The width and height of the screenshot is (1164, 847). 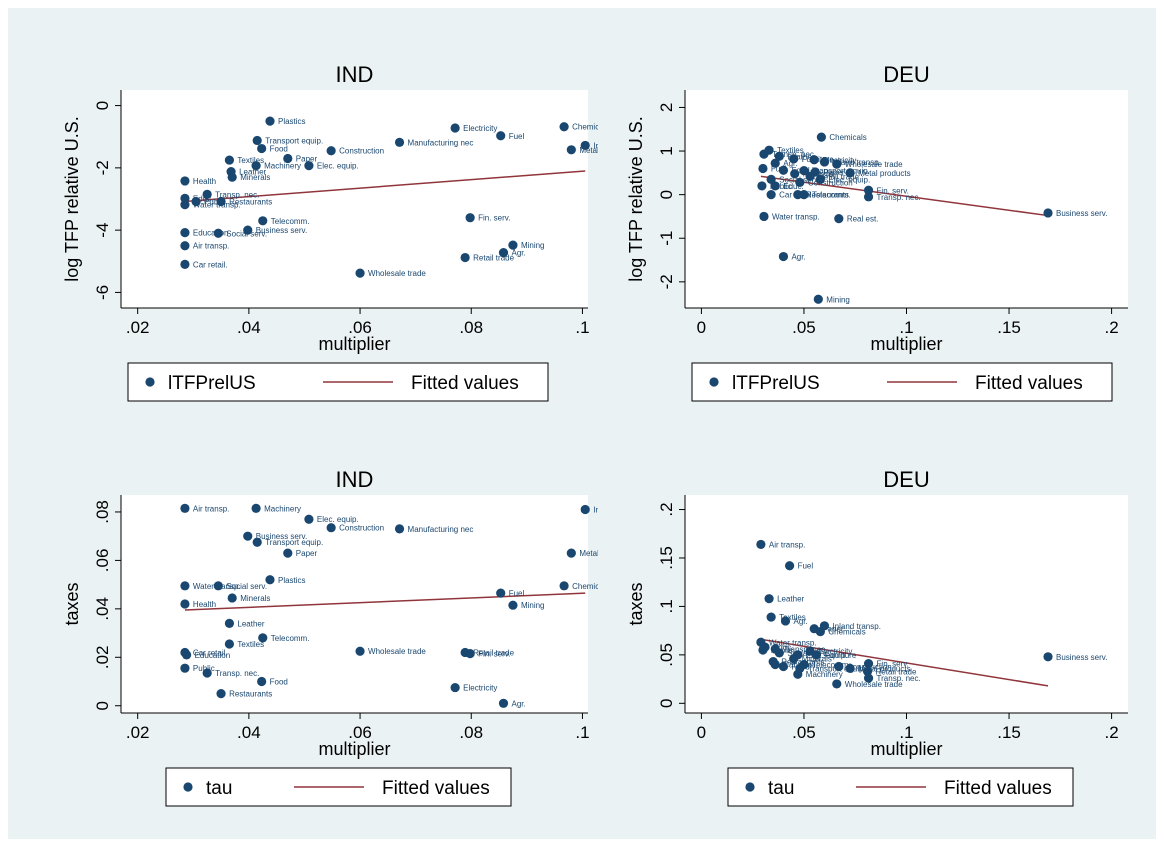 I want to click on point-label: Mining, so click(x=533, y=245).